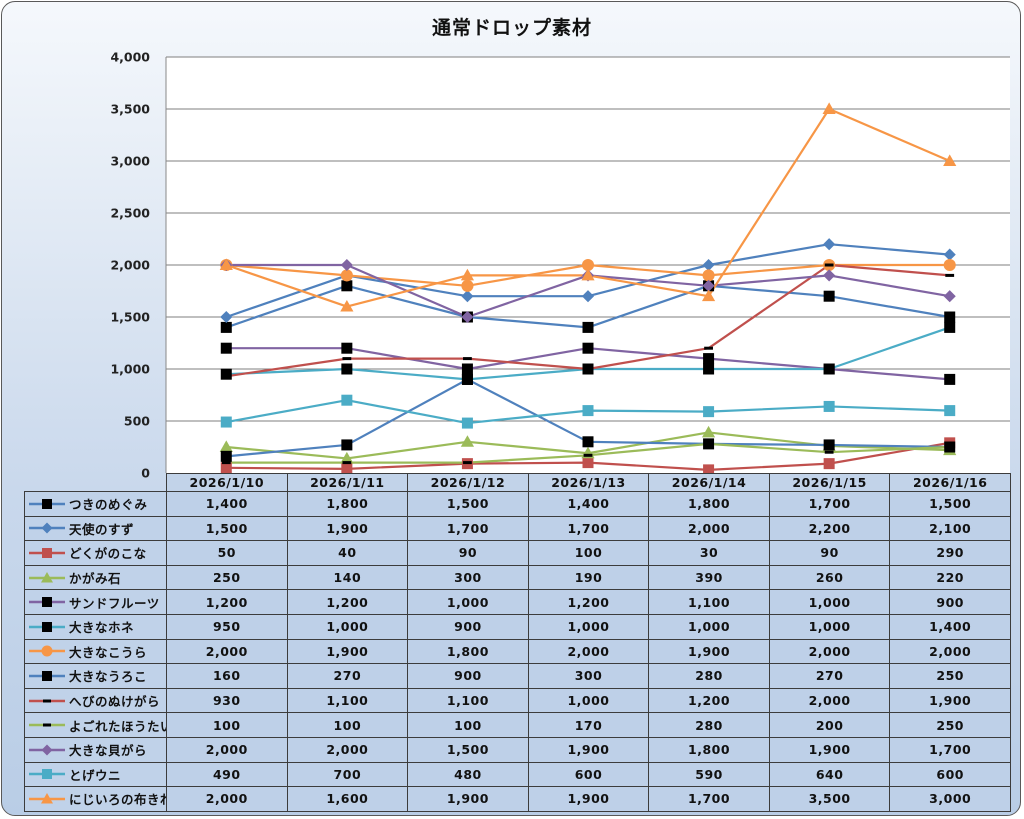 This screenshot has height=819, width=1024. I want to click on table-value-cell: 250, so click(950, 725).